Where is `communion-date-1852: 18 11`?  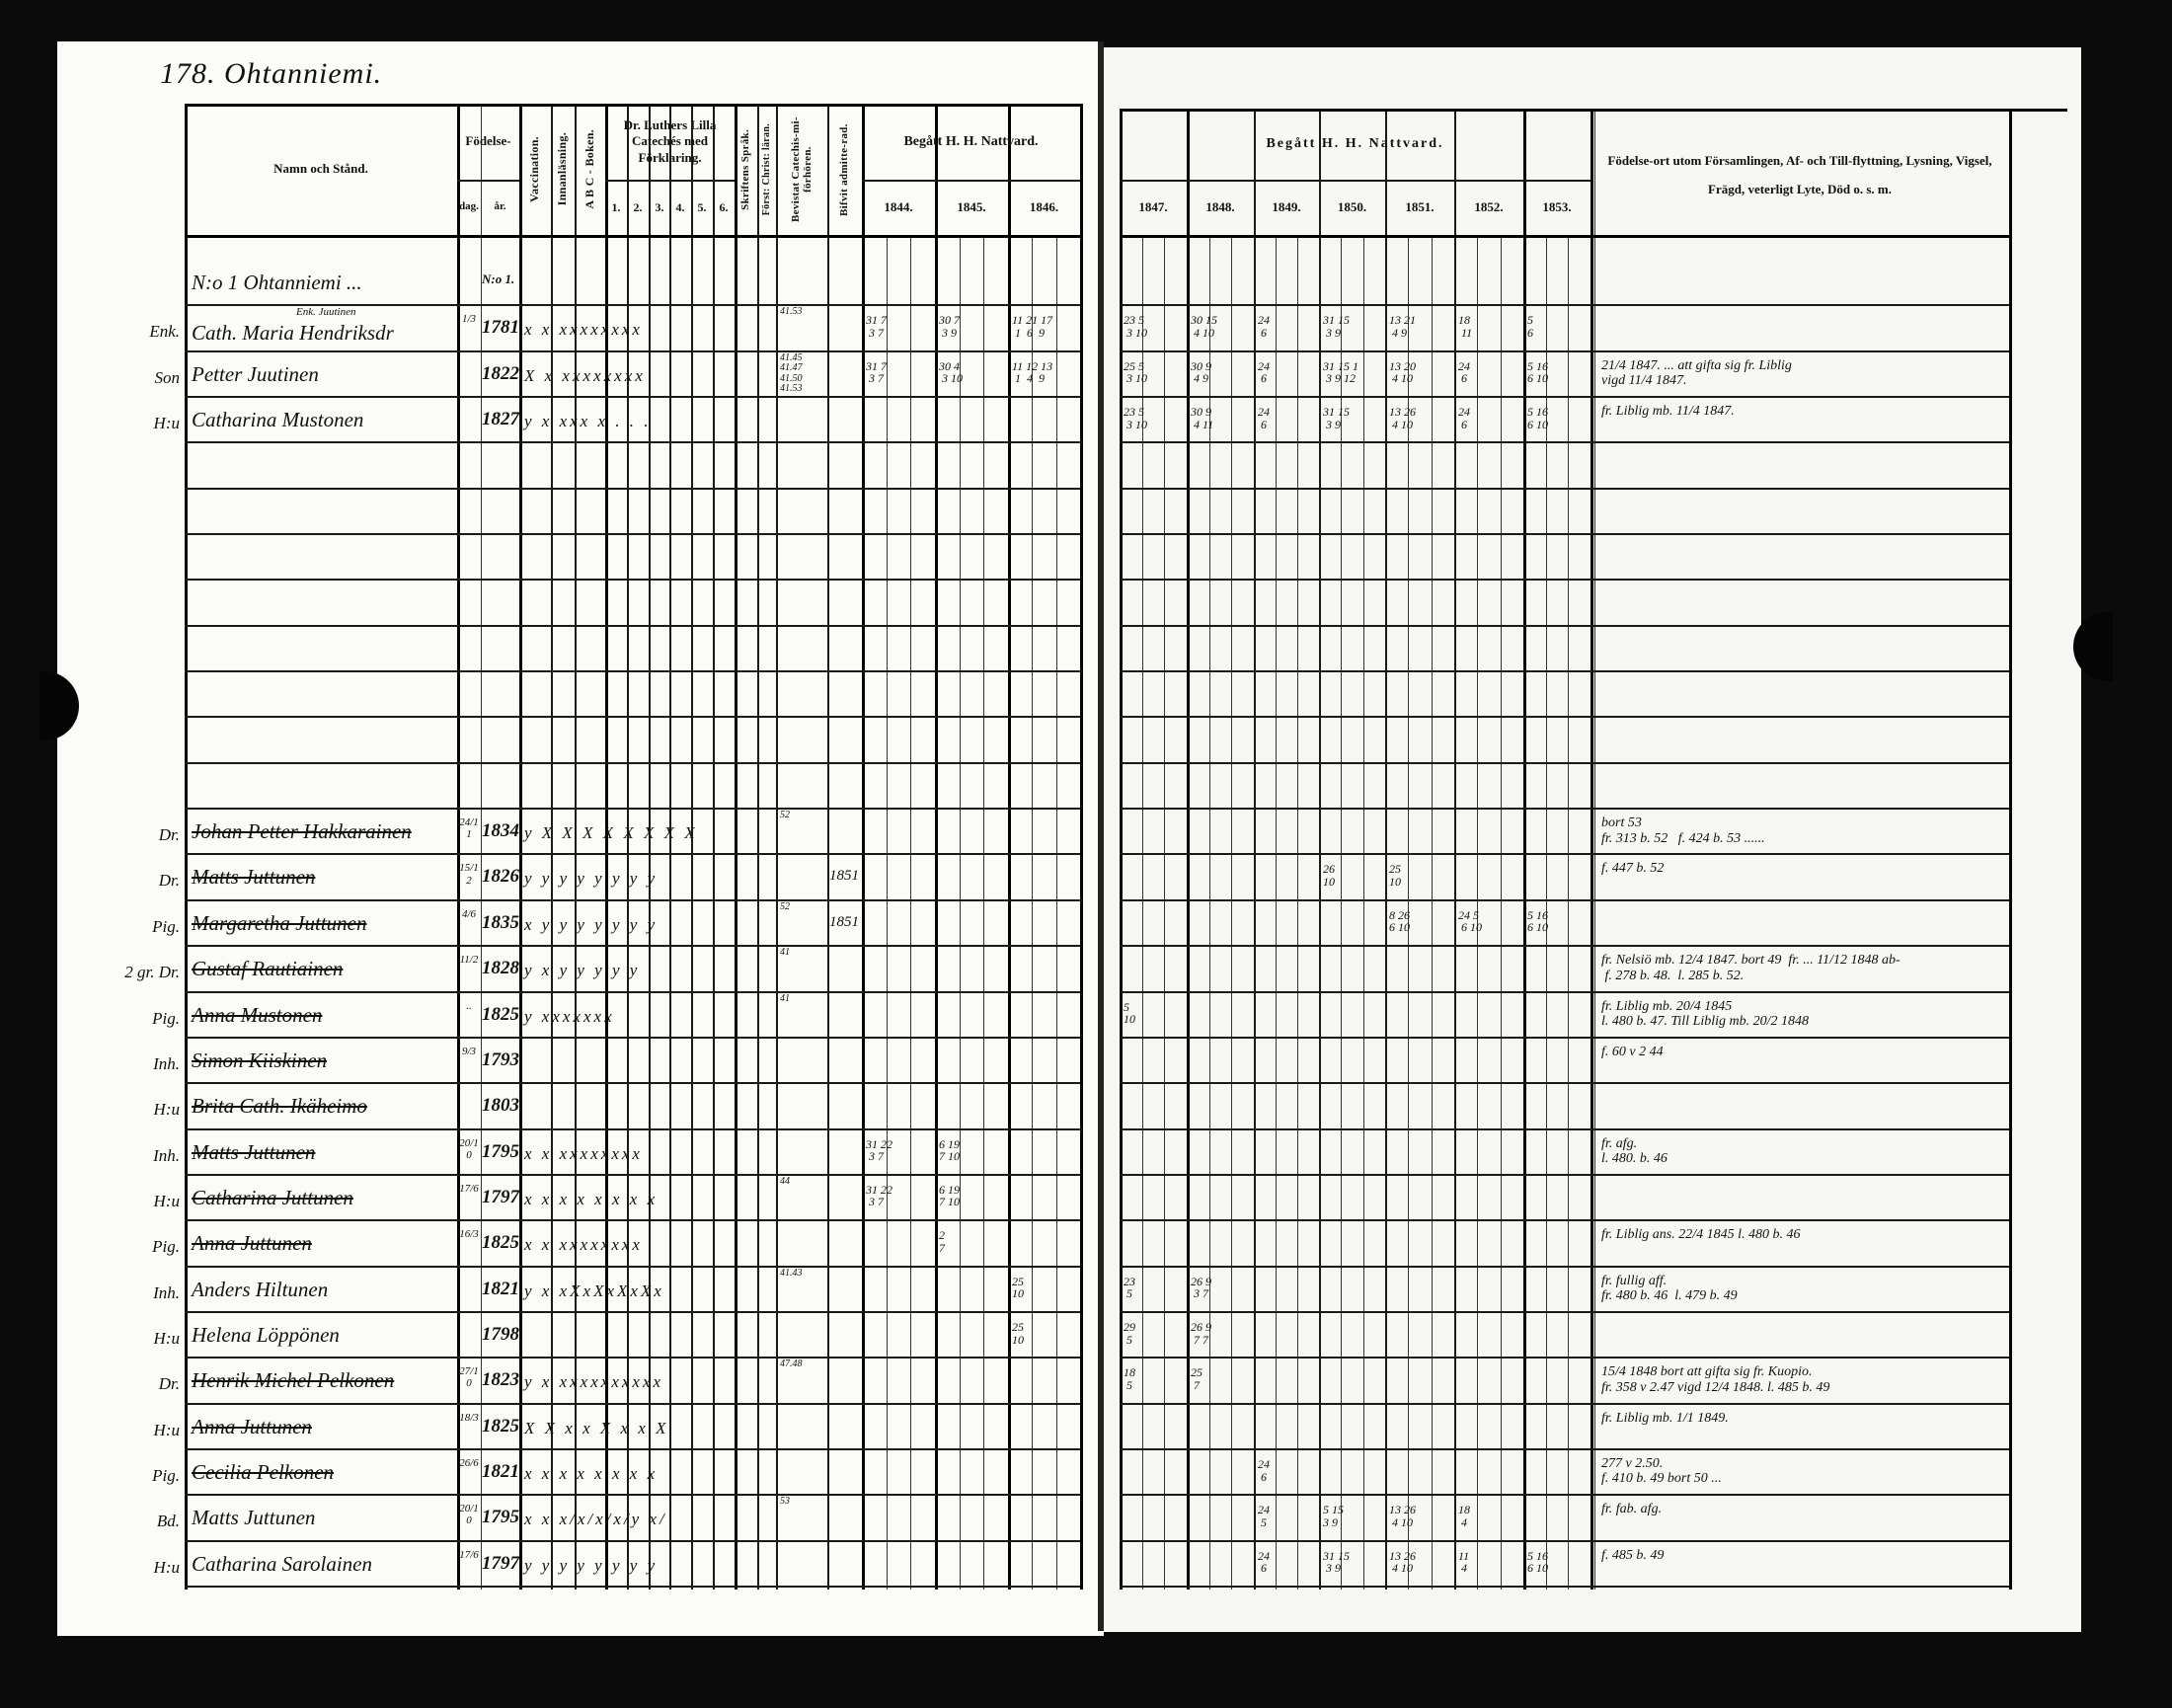 communion-date-1852: 18 11 is located at coordinates (1466, 326).